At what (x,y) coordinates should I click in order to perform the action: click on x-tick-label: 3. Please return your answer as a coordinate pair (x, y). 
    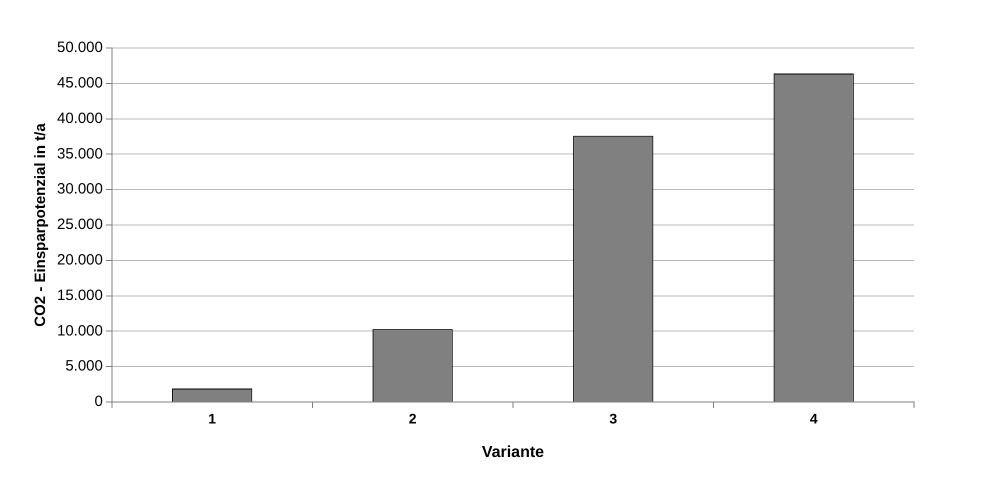
    Looking at the image, I should click on (613, 418).